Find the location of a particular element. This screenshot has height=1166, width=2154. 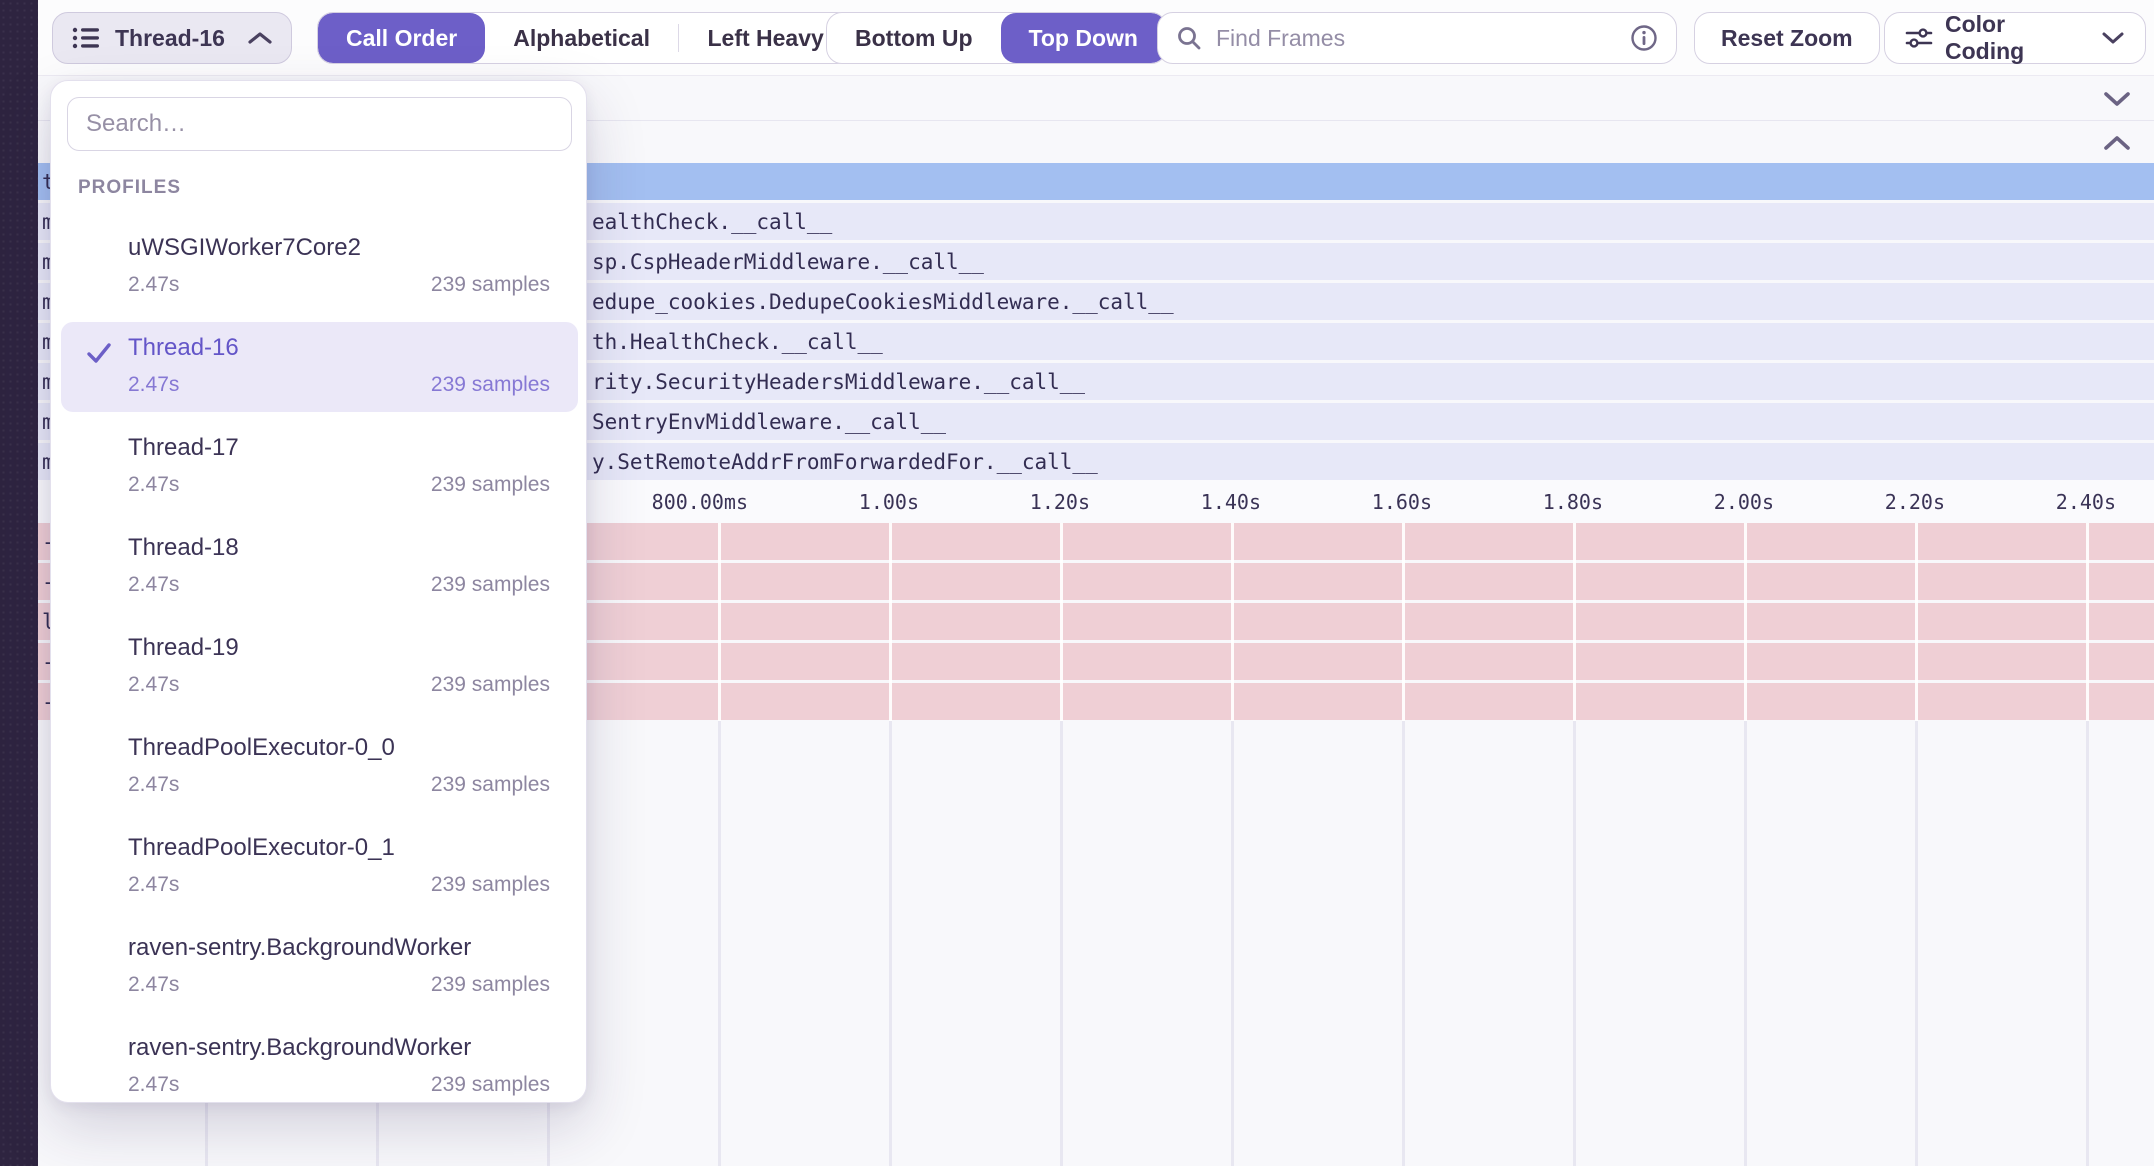

axis-tick-label: 1.00s is located at coordinates (888, 502).